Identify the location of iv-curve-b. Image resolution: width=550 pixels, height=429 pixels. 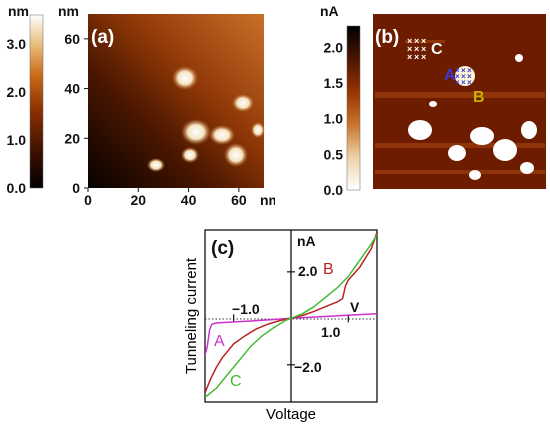
(291, 312).